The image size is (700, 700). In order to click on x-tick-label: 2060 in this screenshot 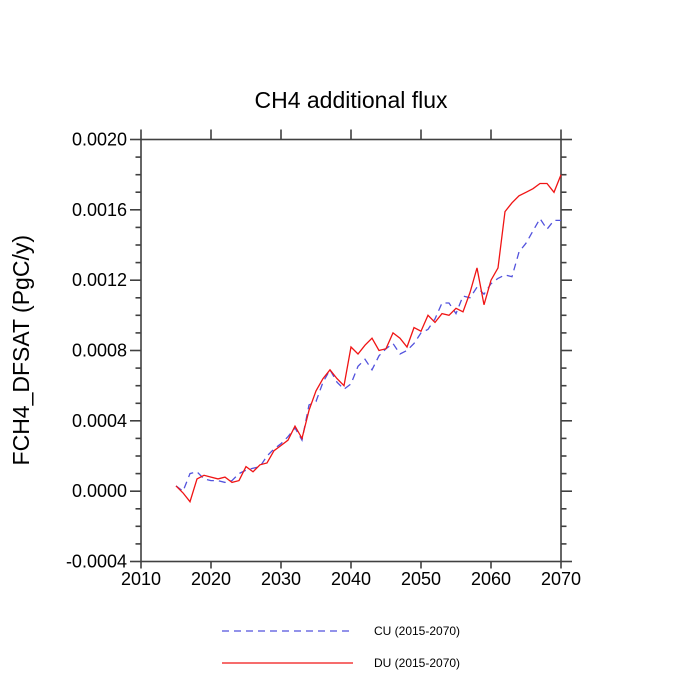, I will do `click(491, 579)`.